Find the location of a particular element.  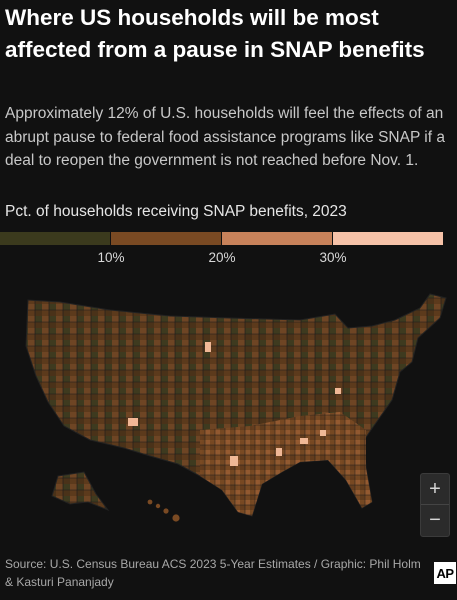

southern-counties-region is located at coordinates (286, 464).